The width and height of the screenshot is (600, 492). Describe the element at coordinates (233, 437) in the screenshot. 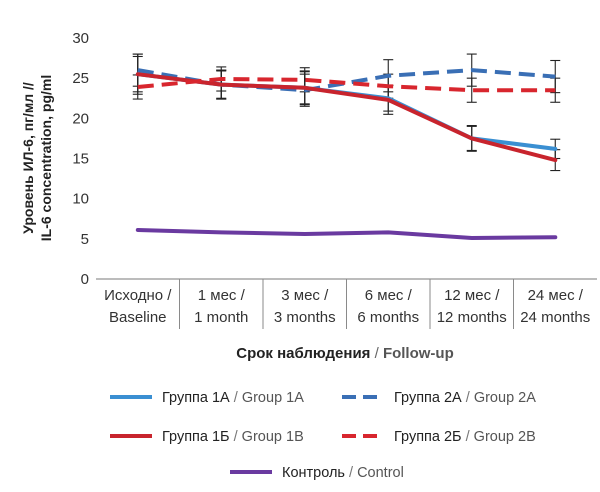

I see `legend-label-g1b: Группа 1Б / Group 1B` at that location.